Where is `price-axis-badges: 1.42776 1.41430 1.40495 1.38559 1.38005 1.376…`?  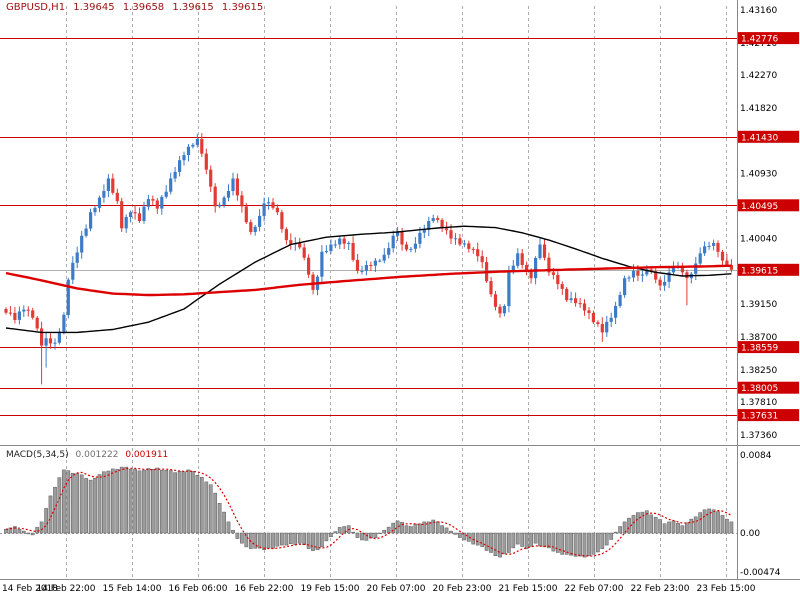 price-axis-badges: 1.42776 1.41430 1.40495 1.38559 1.38005 1.376… is located at coordinates (768, 227).